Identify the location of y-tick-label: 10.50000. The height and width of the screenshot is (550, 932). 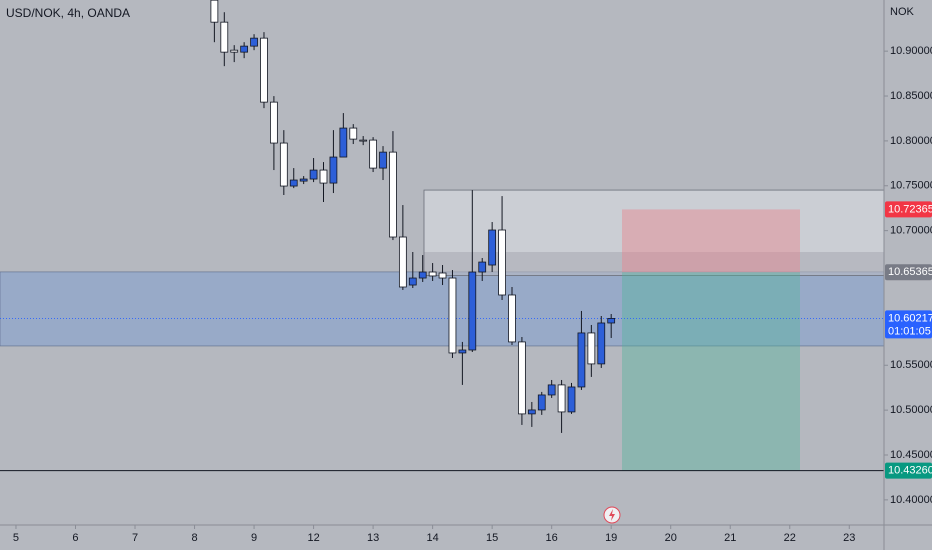
(911, 410).